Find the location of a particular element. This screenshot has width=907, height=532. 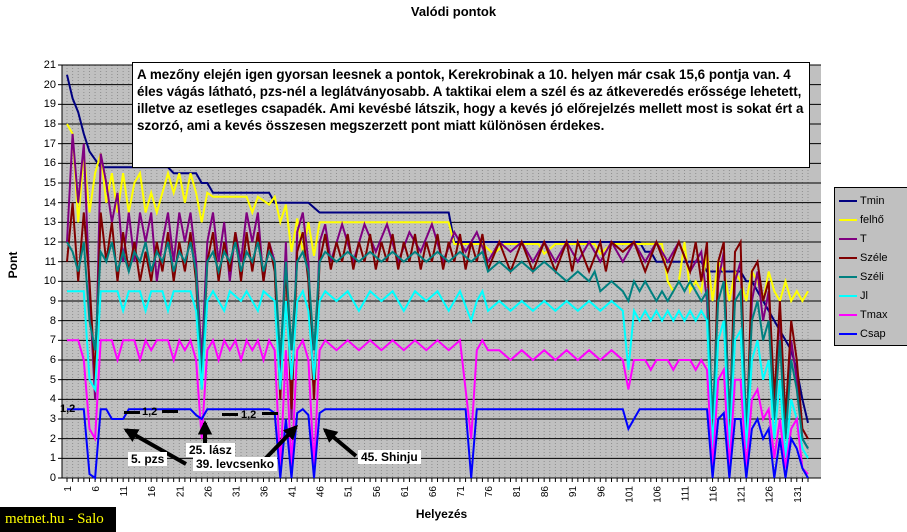

legend: Tmin felhő T Széle Széli Jl Tmax Csap is located at coordinates (870, 266).